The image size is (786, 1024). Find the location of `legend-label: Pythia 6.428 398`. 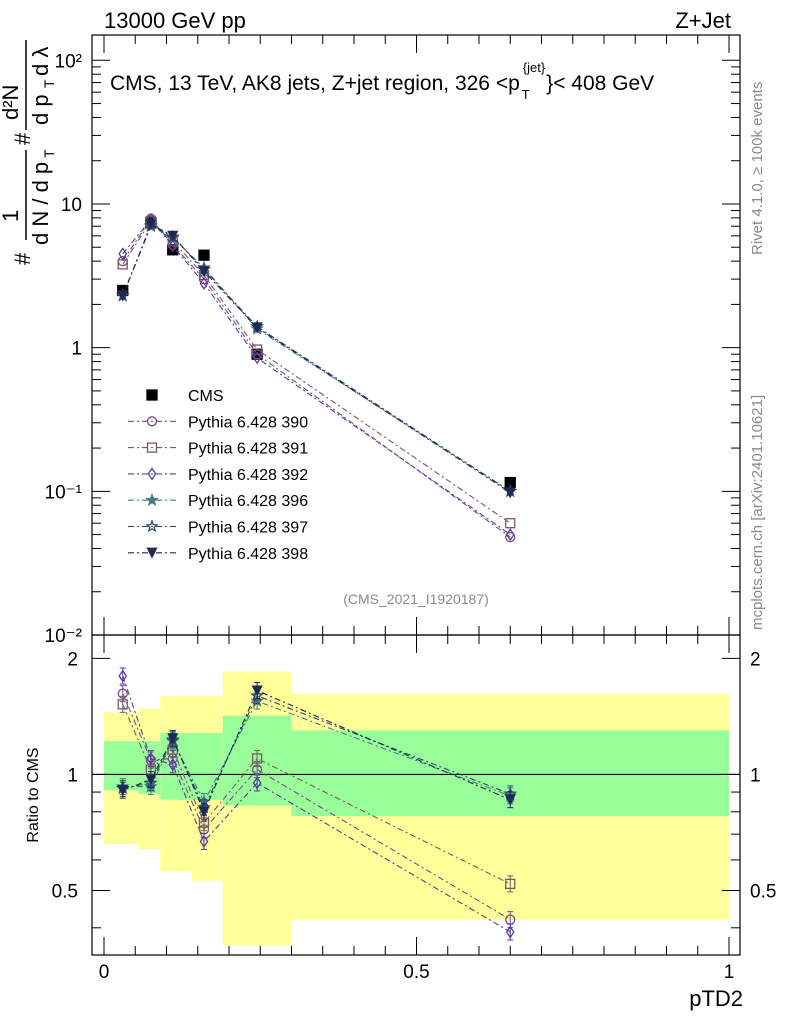

legend-label: Pythia 6.428 398 is located at coordinates (248, 554).